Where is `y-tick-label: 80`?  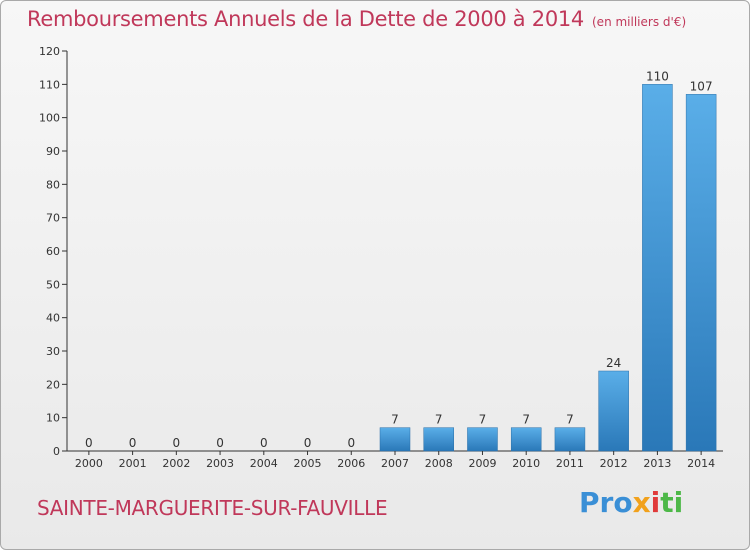 y-tick-label: 80 is located at coordinates (53, 184).